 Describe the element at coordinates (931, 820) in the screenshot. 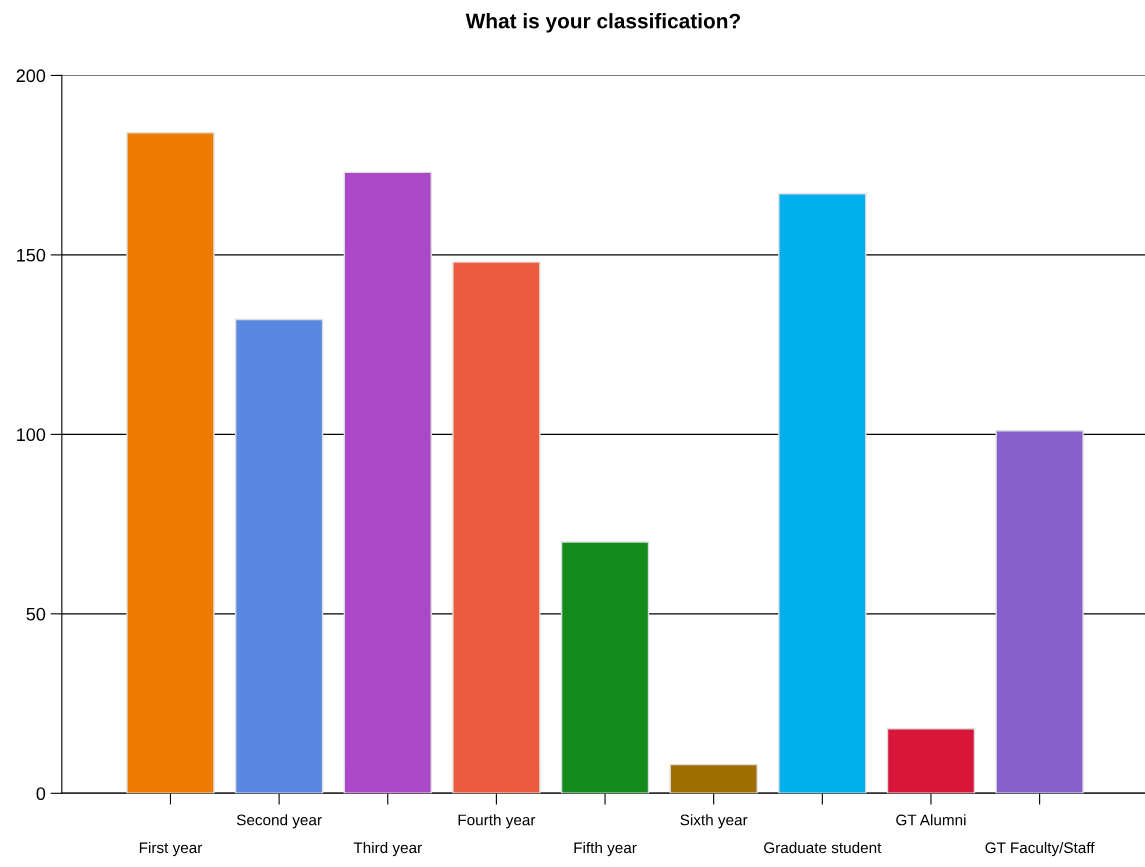

I see `x-tick-label: GT Alumni` at that location.